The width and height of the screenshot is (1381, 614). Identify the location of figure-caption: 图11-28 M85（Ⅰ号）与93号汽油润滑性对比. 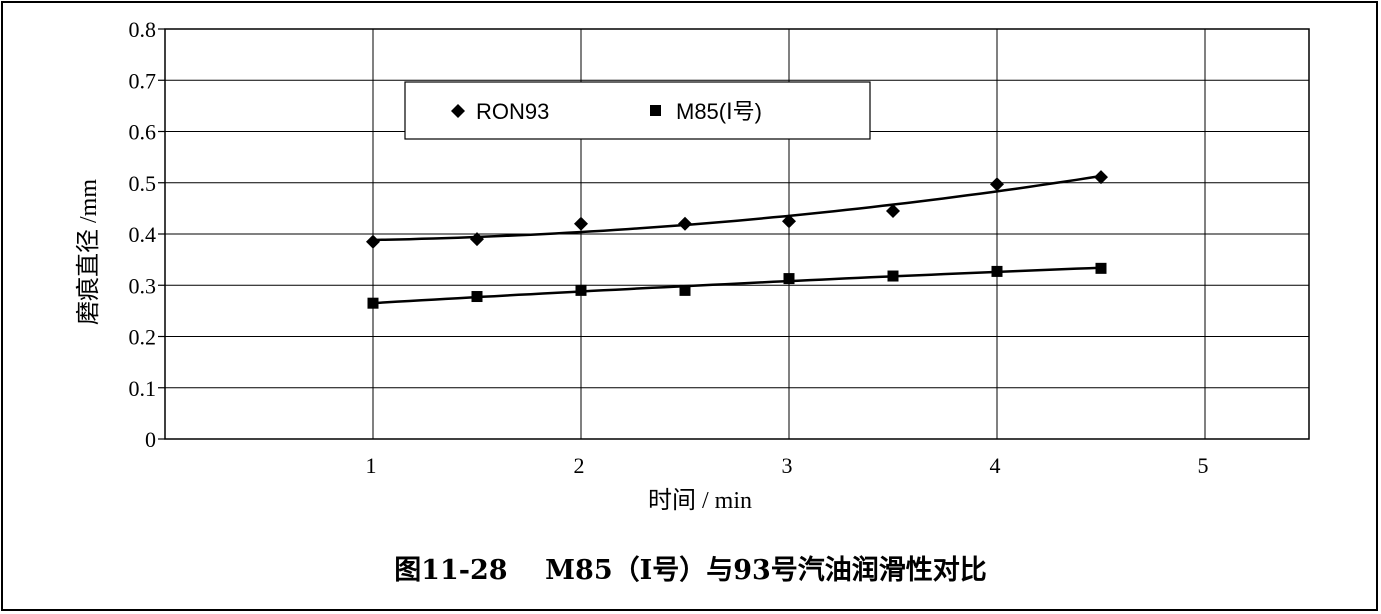
(690, 570).